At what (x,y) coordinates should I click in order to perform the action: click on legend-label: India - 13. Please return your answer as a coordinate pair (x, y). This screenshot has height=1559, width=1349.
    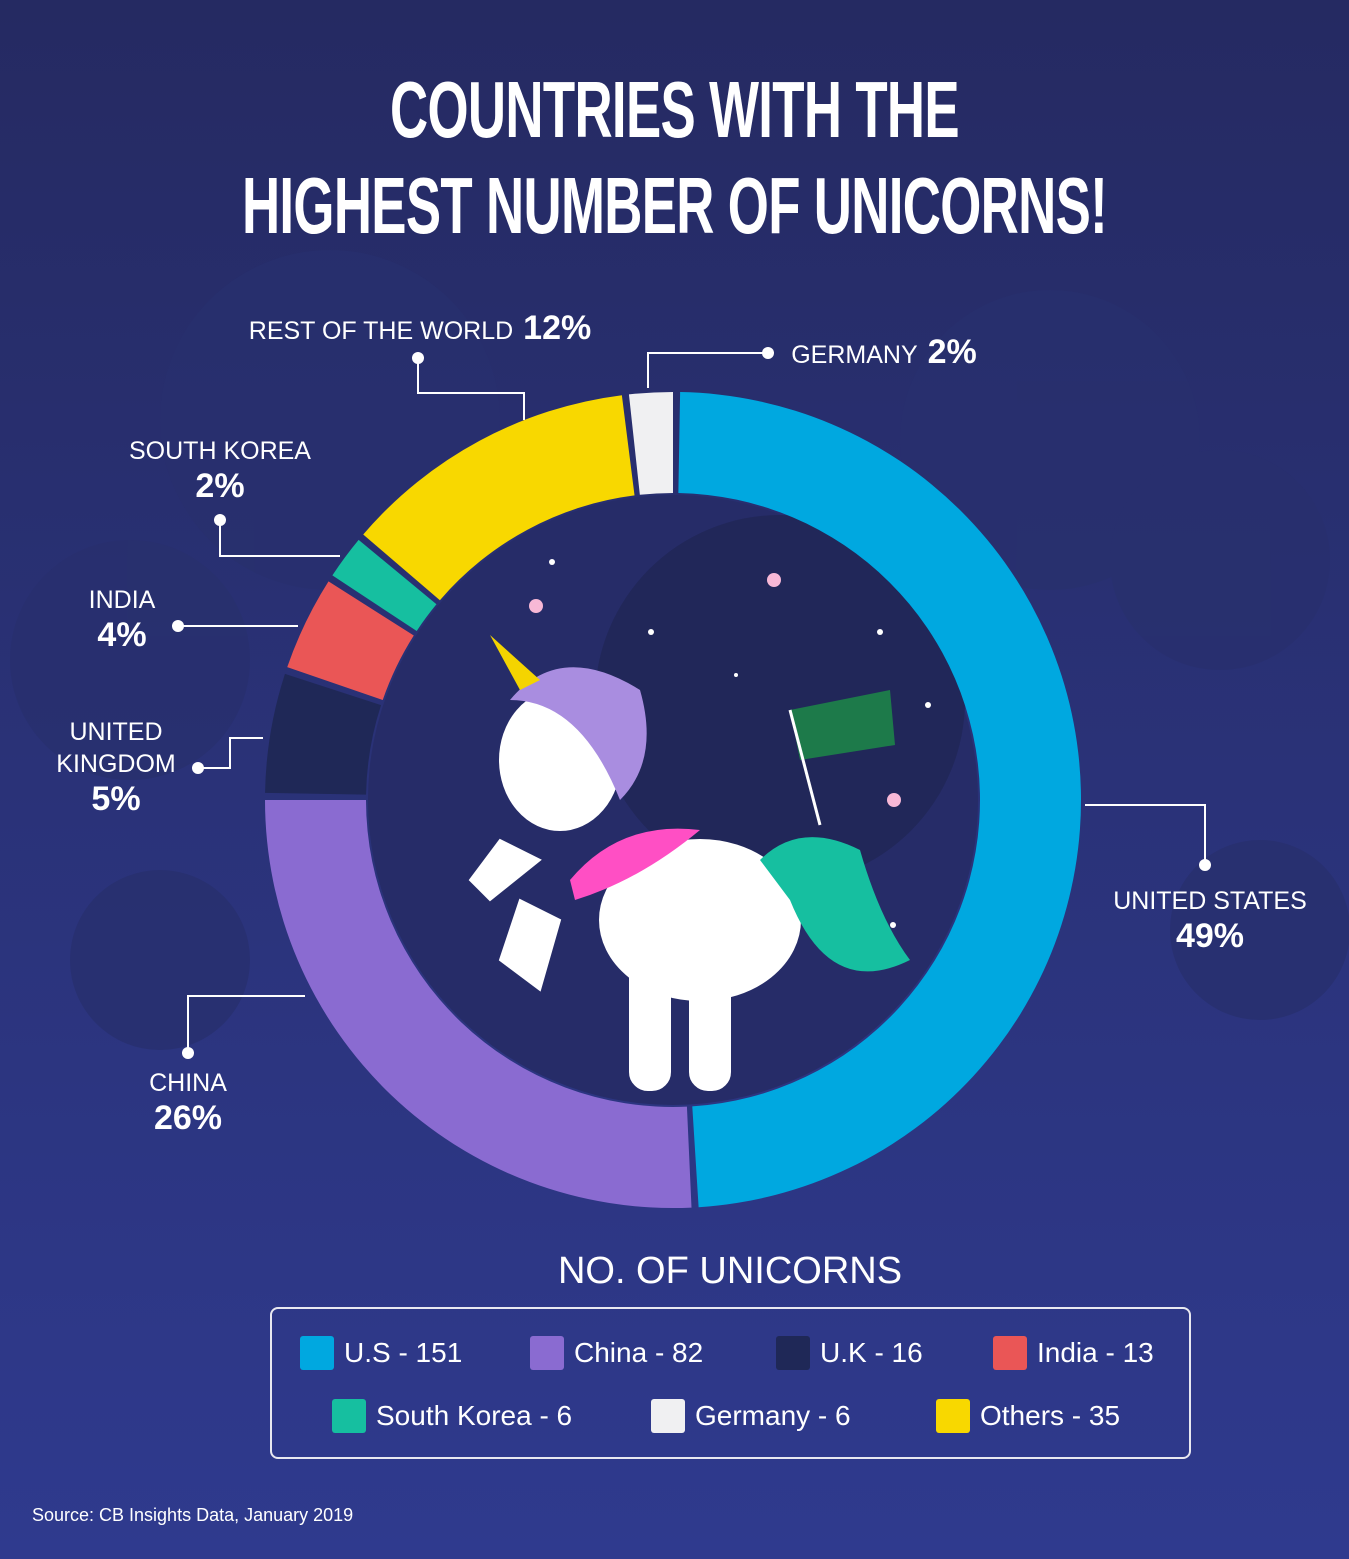
    Looking at the image, I should click on (1095, 1352).